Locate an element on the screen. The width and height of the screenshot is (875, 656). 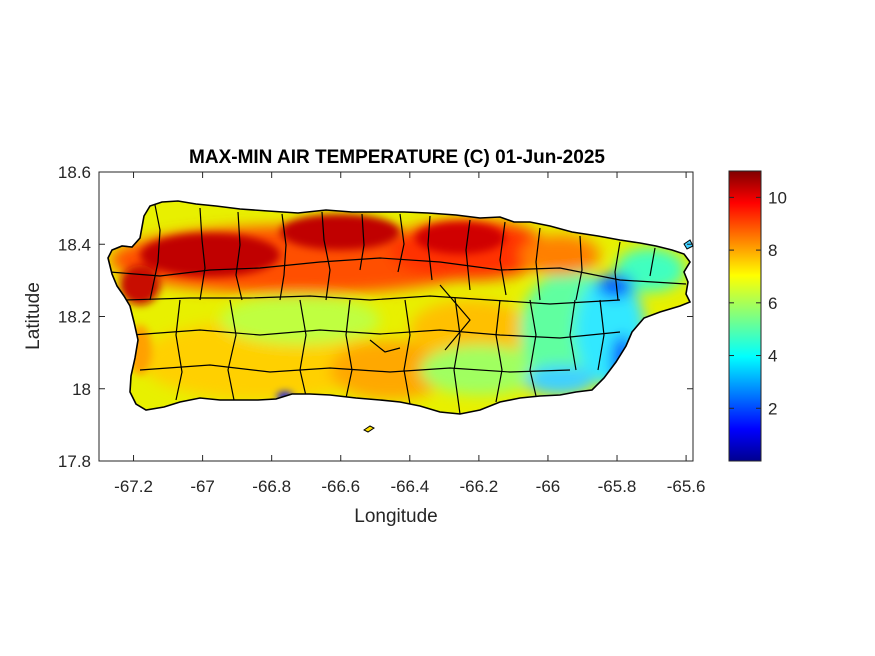
y-tick-label: 18.4 is located at coordinates (74, 244).